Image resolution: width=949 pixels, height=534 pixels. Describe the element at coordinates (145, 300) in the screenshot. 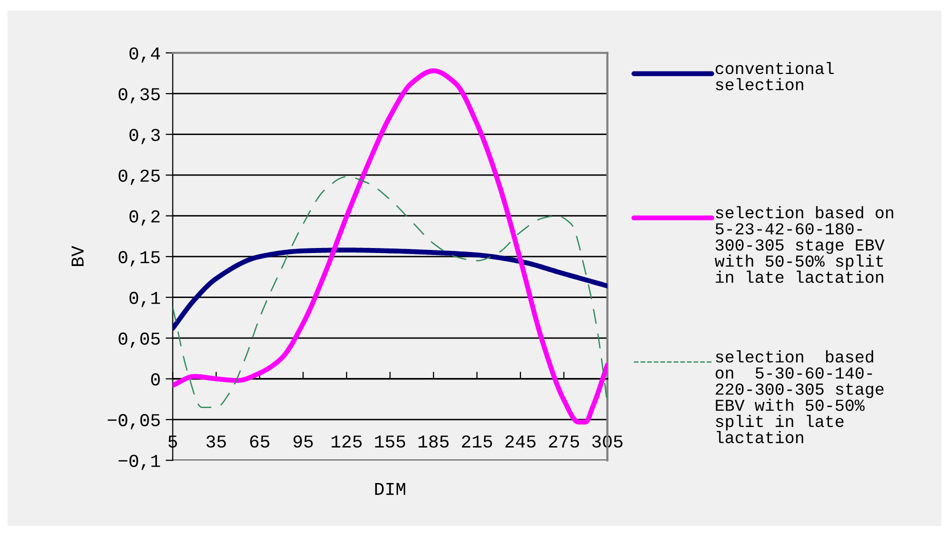

I see `y-tick-label: 0,1` at that location.